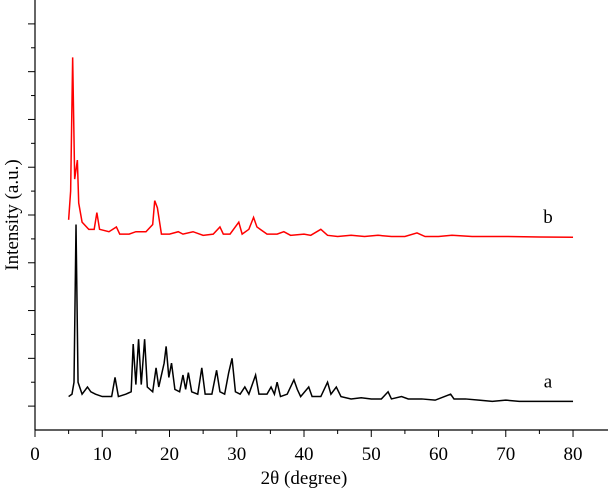  I want to click on x-tick-label: 70, so click(505, 454).